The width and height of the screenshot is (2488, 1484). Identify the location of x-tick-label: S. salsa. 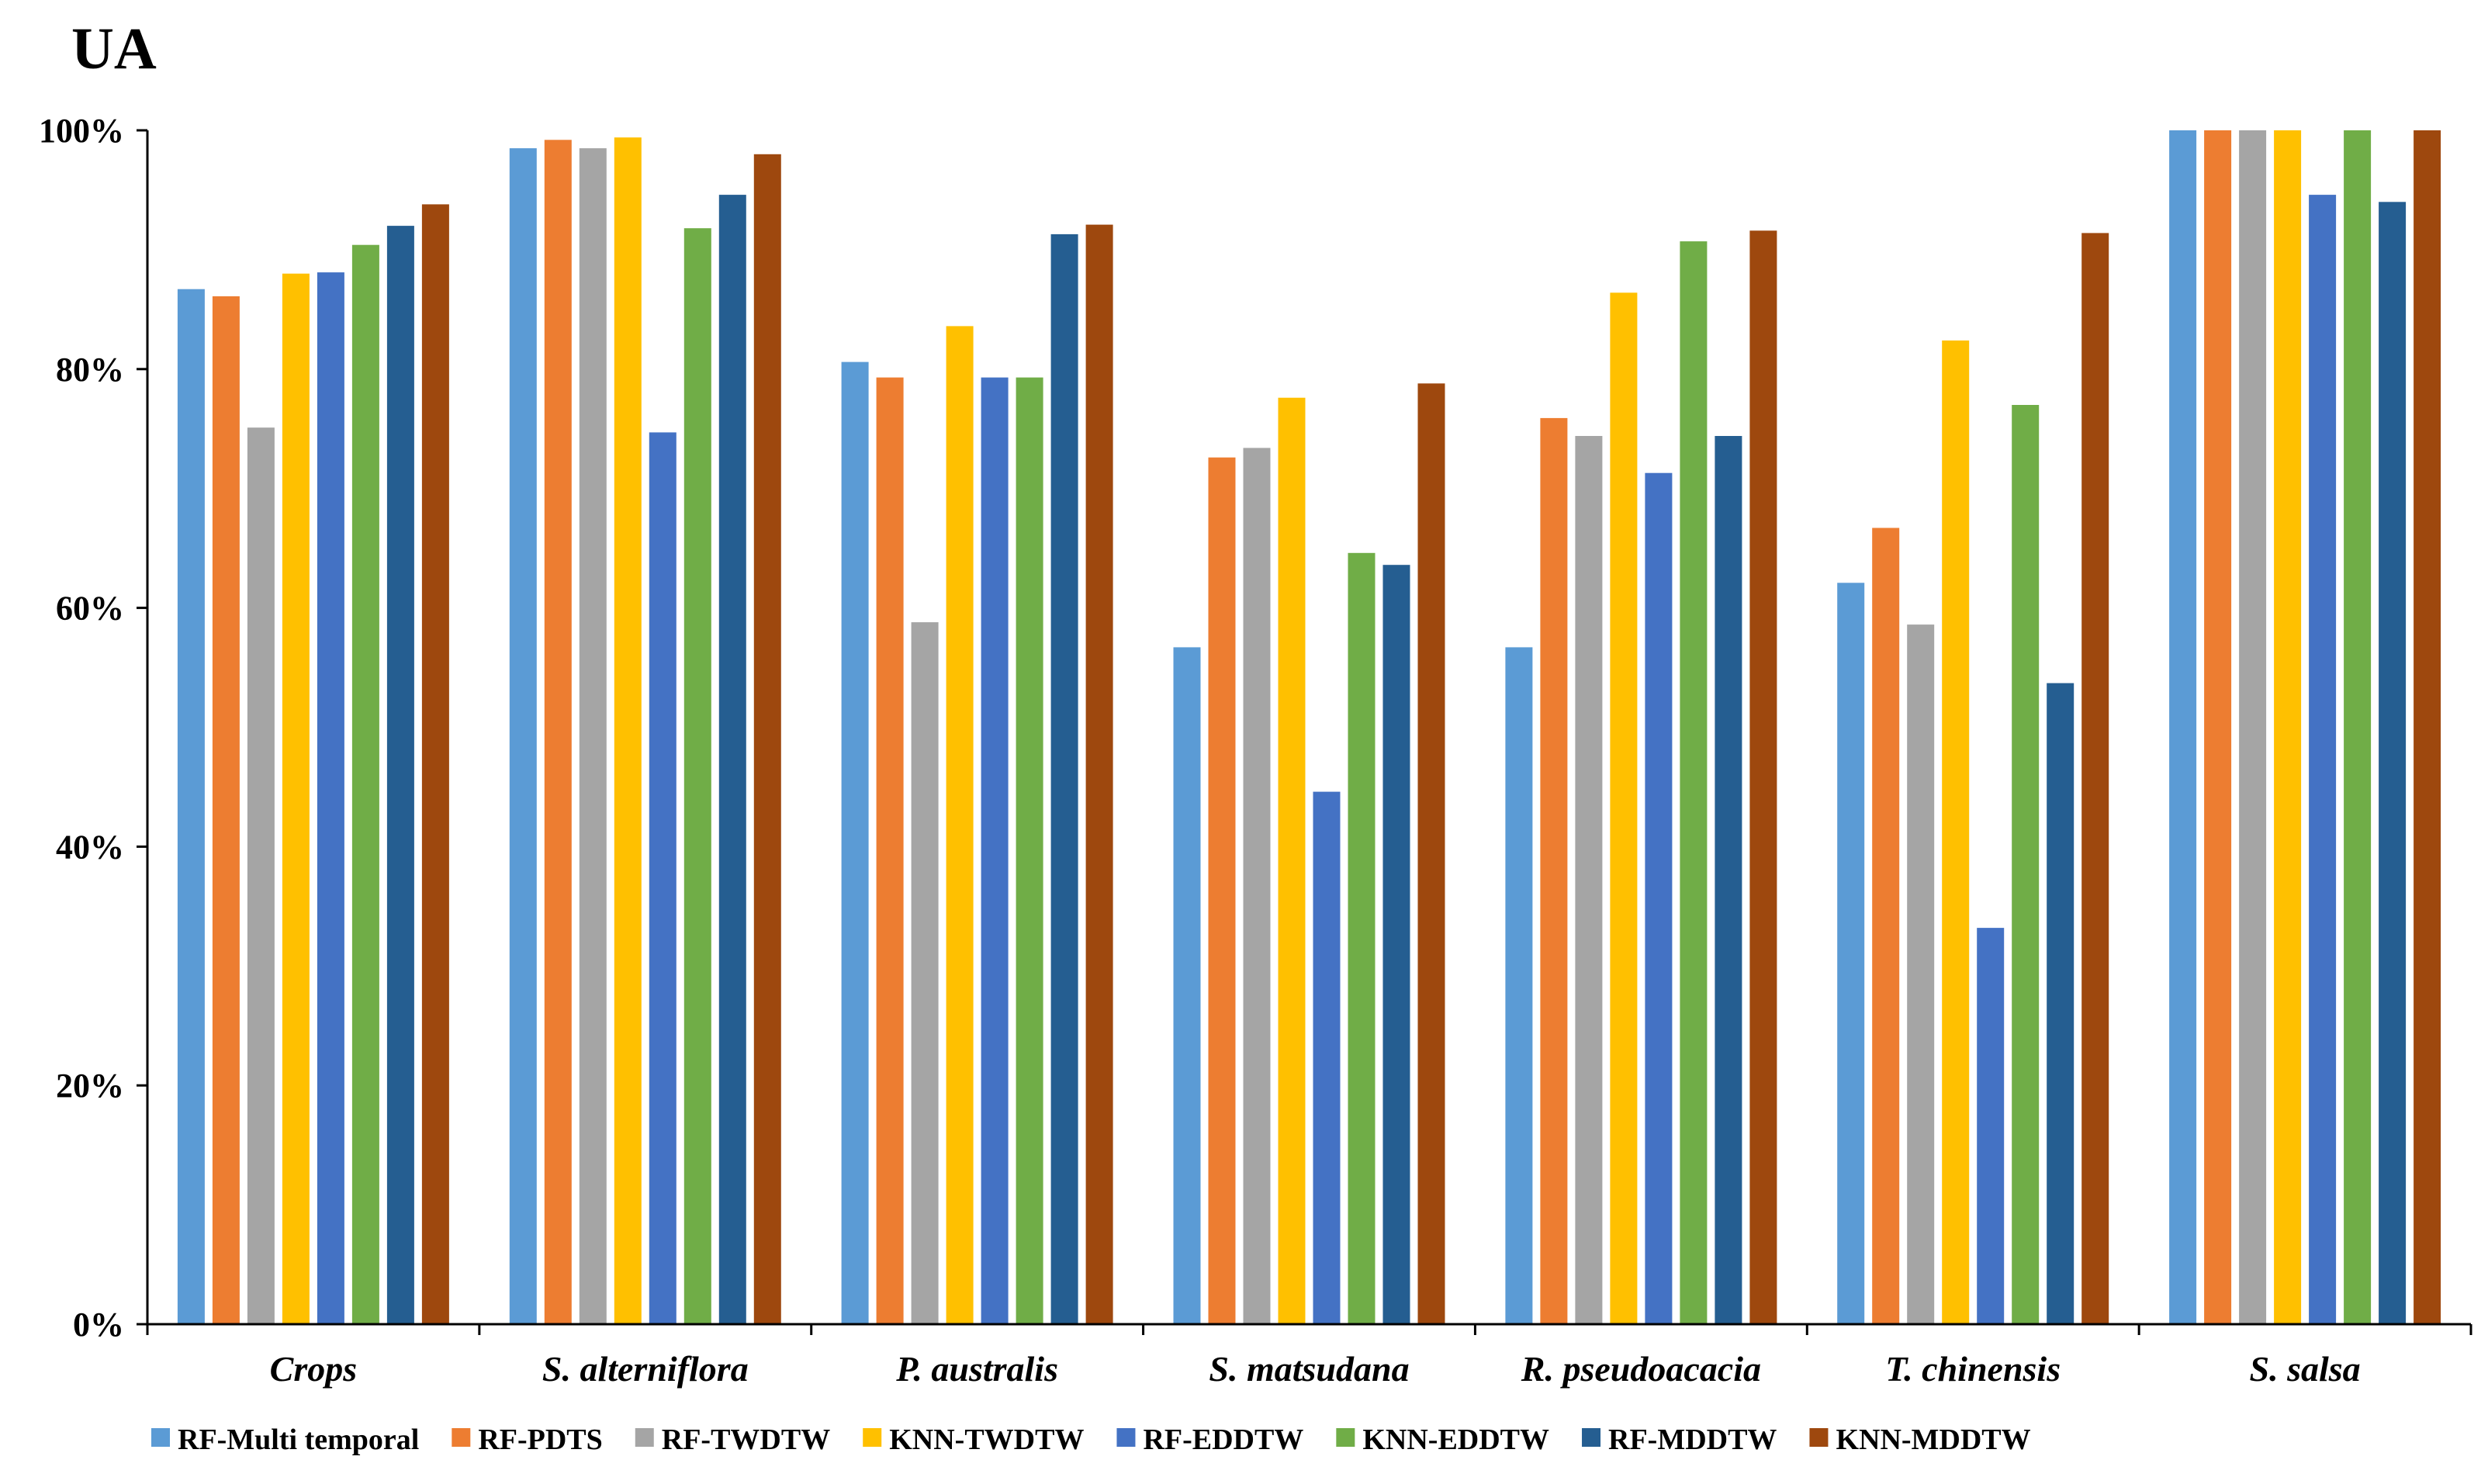
(2305, 1369).